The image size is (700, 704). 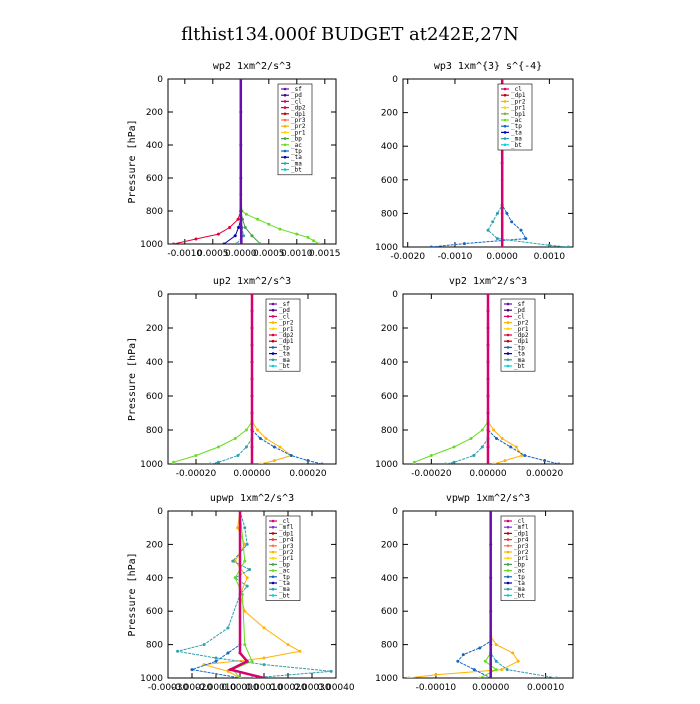 What do you see at coordinates (252, 281) in the screenshot?
I see `panel-title: up2 1xm^2/s^3` at bounding box center [252, 281].